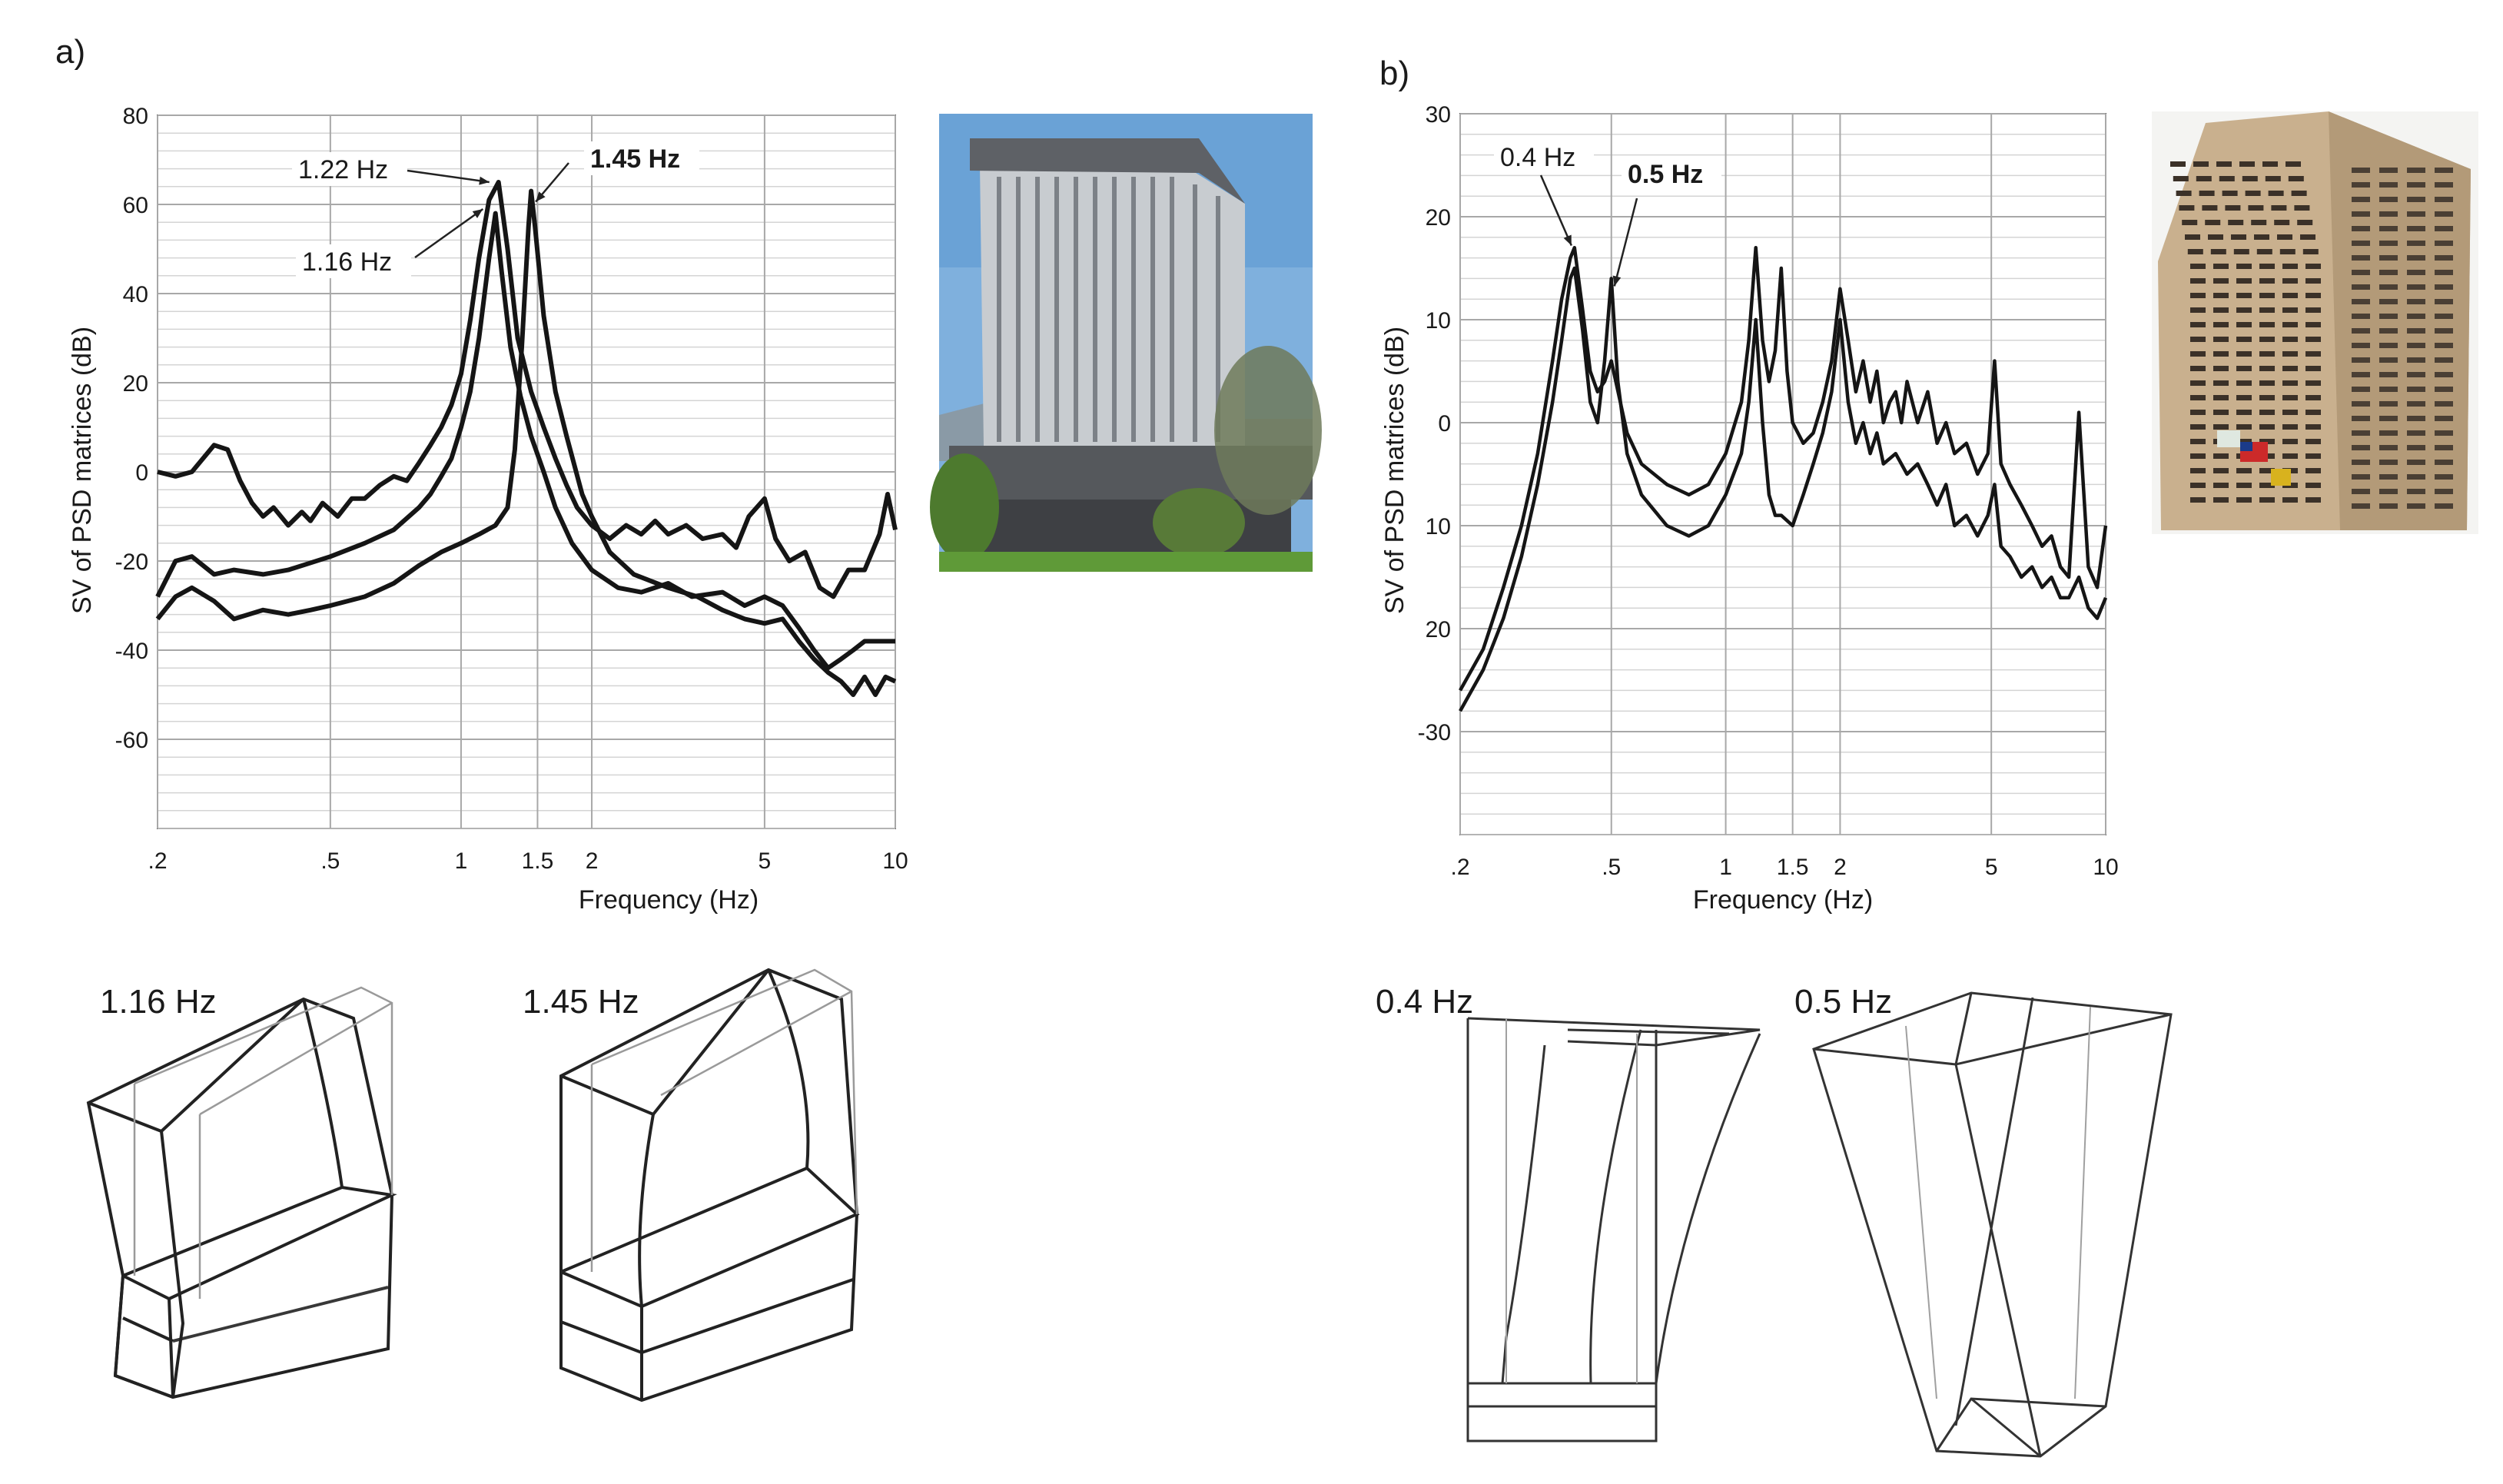  Describe the element at coordinates (241, 1192) in the screenshot. I see `mode-shape-a1` at that location.